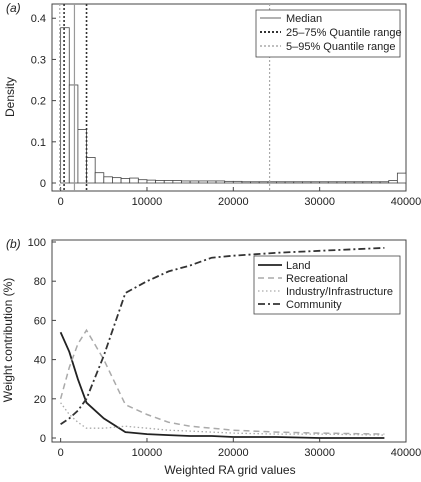 The width and height of the screenshot is (421, 482). What do you see at coordinates (13, 244) in the screenshot?
I see `panel-b-label: (b)` at bounding box center [13, 244].